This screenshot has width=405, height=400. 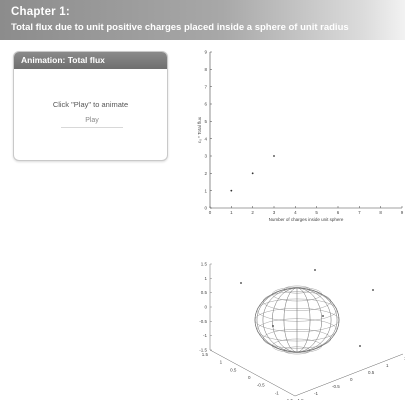 What do you see at coordinates (277, 392) in the screenshot?
I see `y-tick-label: -1` at bounding box center [277, 392].